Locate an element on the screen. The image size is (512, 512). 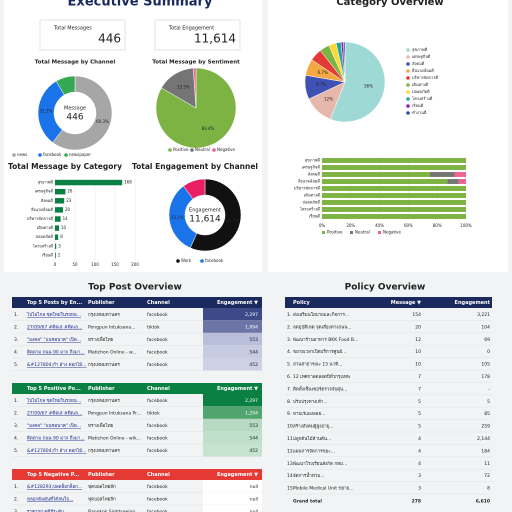
table-cell: 9. is located at coordinates (289, 414).